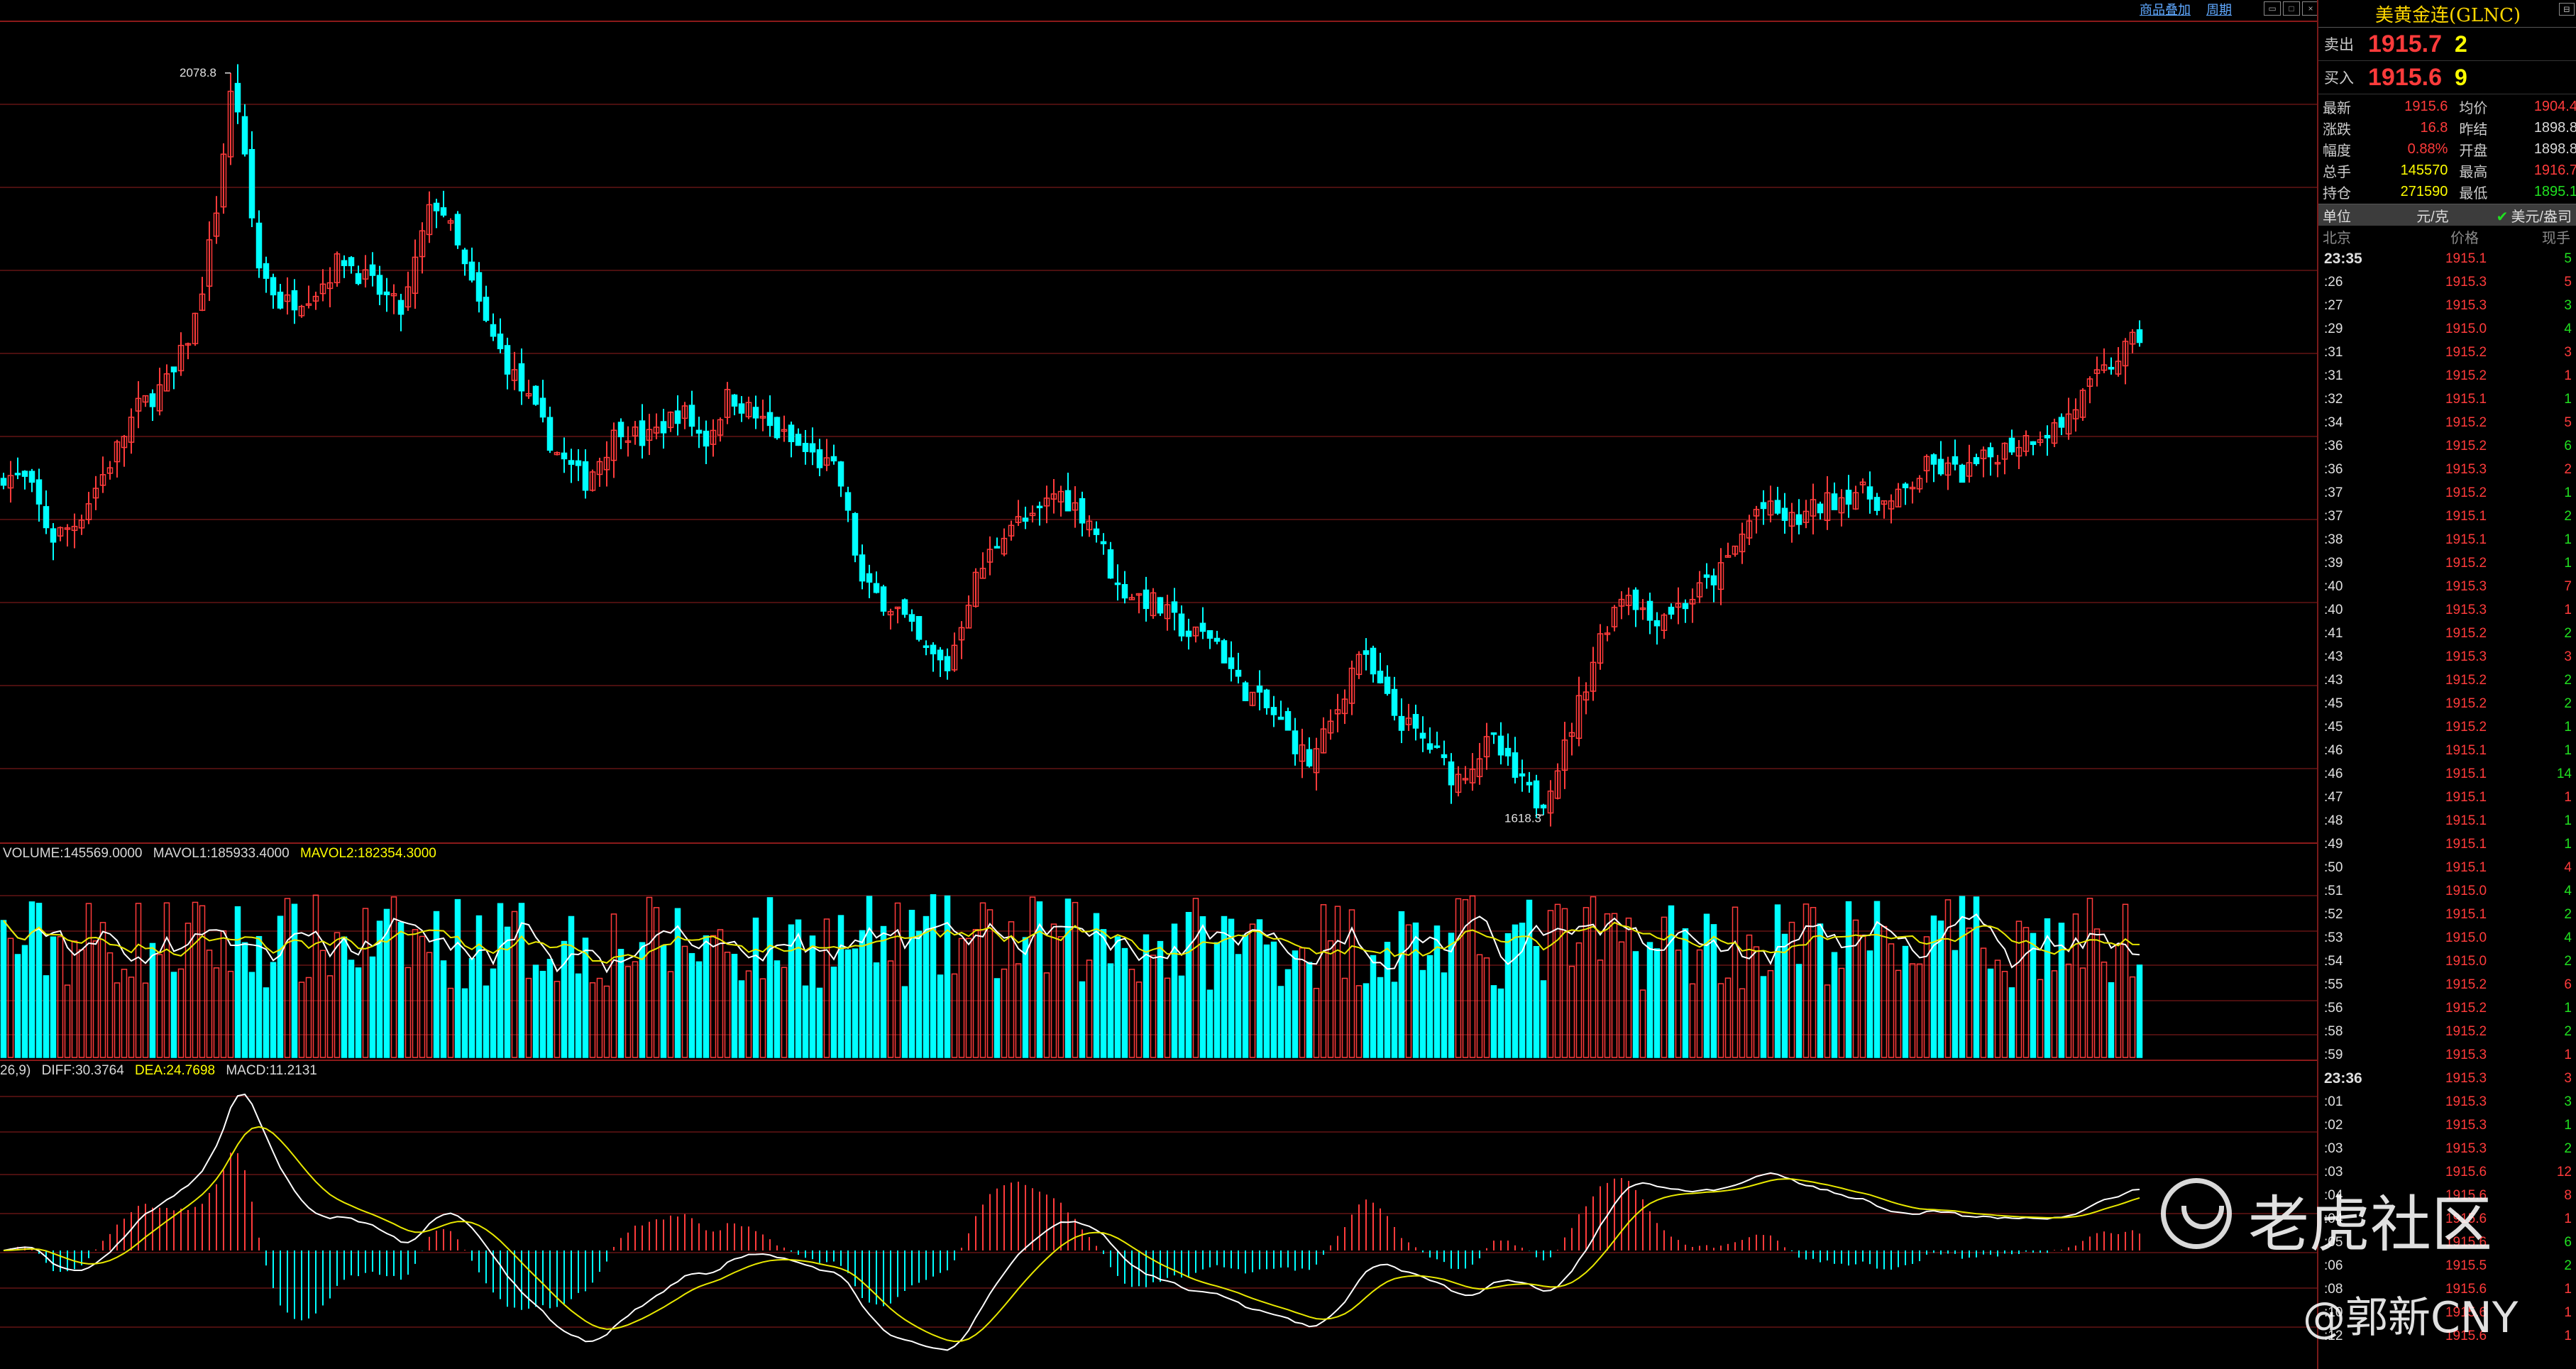 The height and width of the screenshot is (1369, 2576). What do you see at coordinates (2432, 217) in the screenshot?
I see `unit-value: 元/克` at bounding box center [2432, 217].